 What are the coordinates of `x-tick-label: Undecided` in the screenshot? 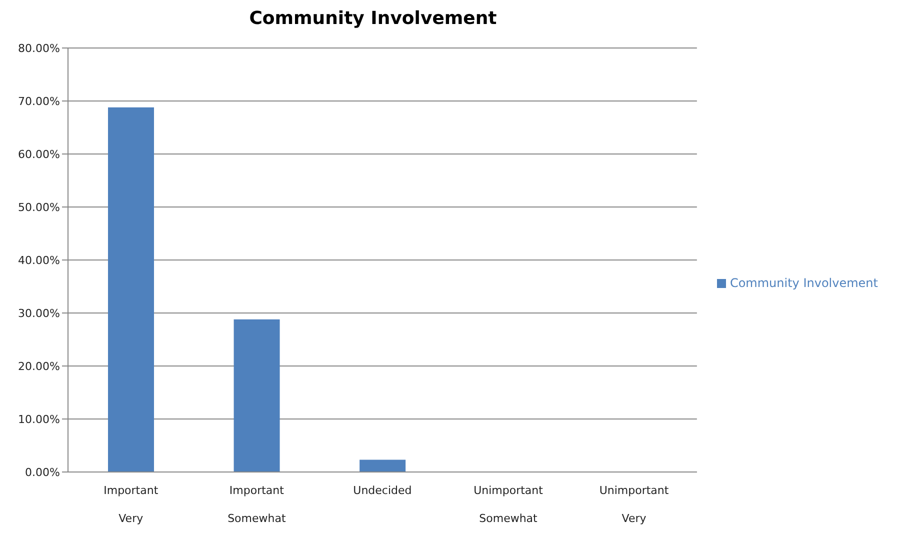 It's located at (382, 490).